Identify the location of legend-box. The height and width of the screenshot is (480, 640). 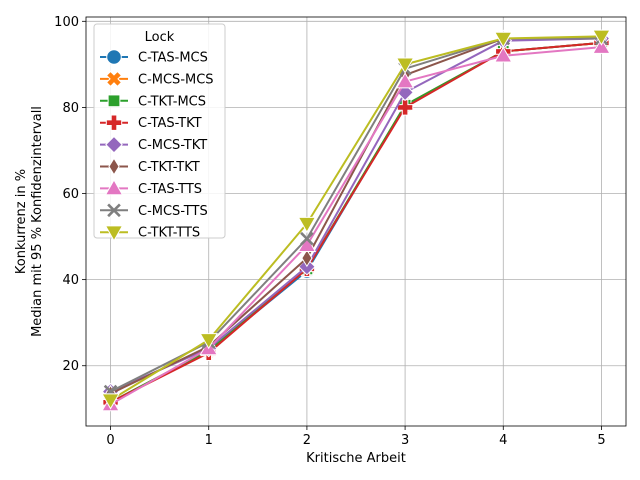
(159, 131).